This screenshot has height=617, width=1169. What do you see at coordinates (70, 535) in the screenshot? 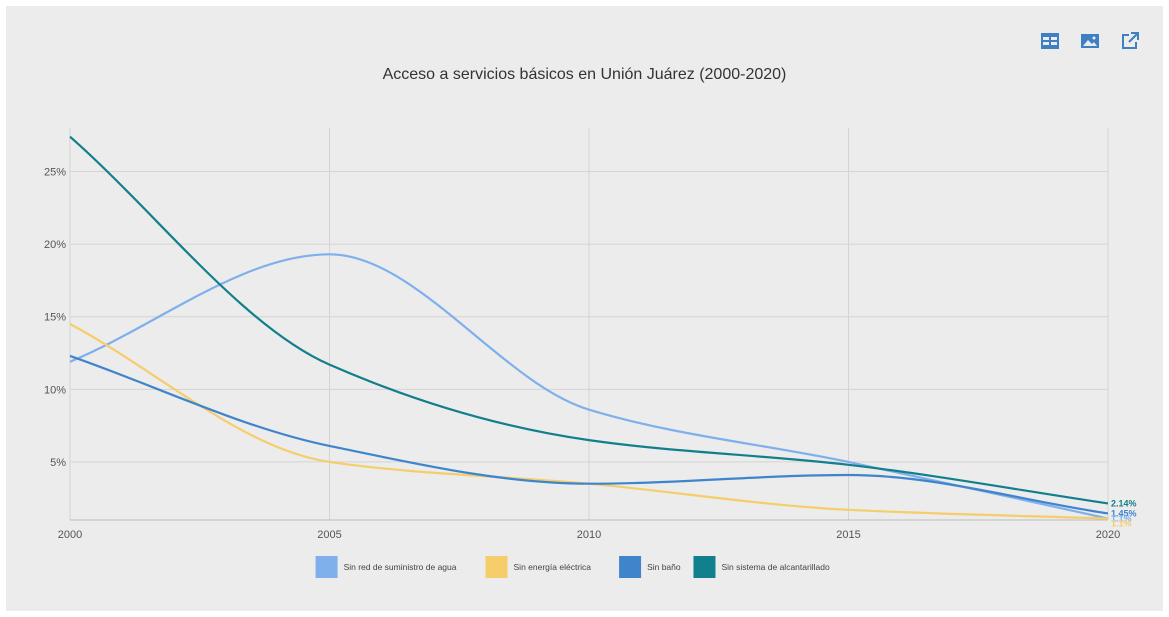
I see `x-tick-label: 2000` at bounding box center [70, 535].